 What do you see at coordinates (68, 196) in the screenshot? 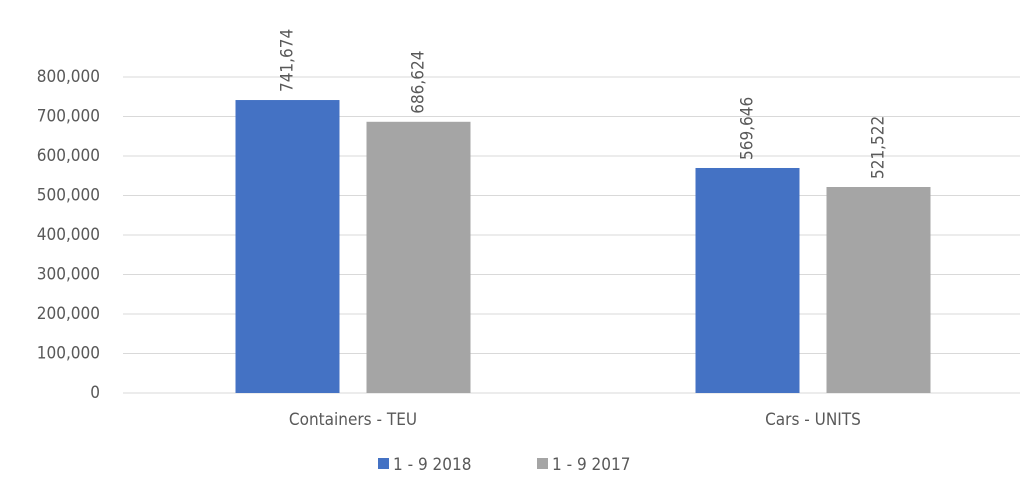
I see `y-tick-label: 500,000` at bounding box center [68, 196].